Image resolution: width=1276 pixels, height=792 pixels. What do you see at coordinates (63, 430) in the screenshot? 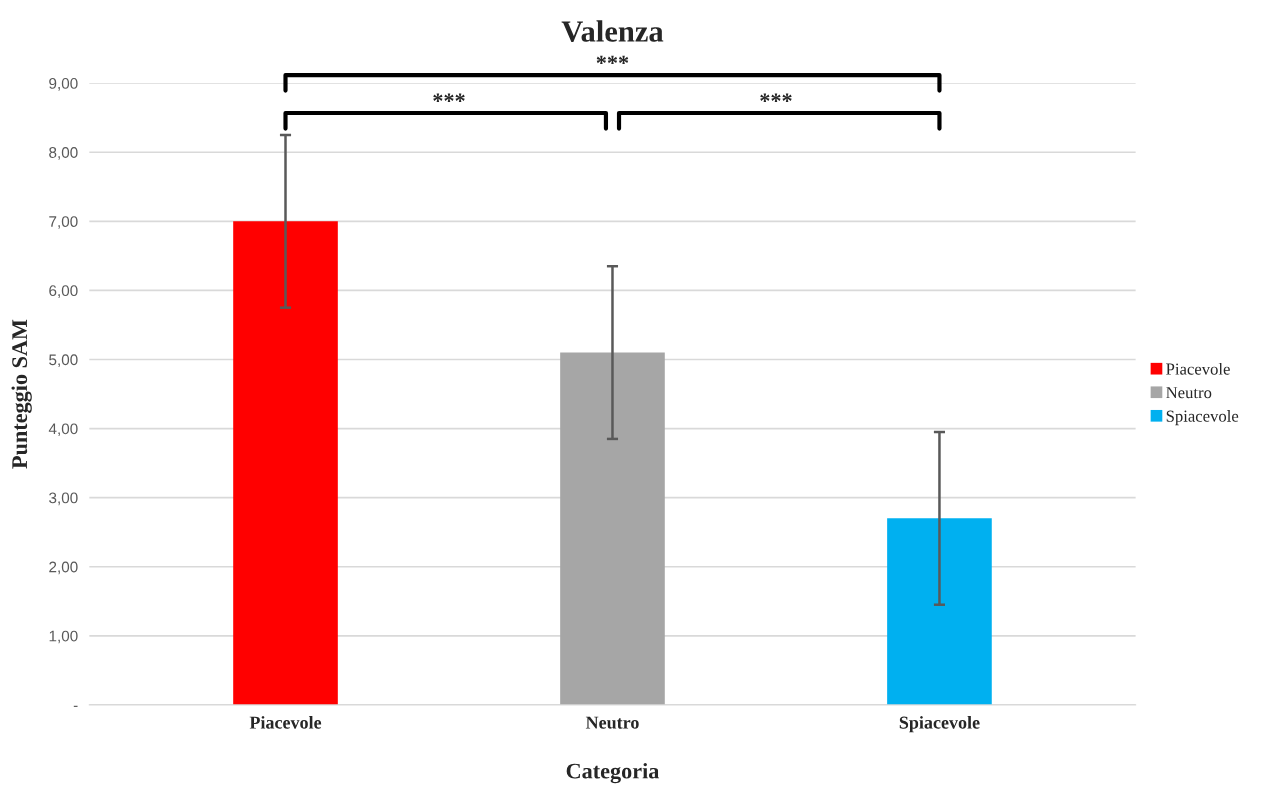
I see `y-tick-label: 4,00` at bounding box center [63, 430].